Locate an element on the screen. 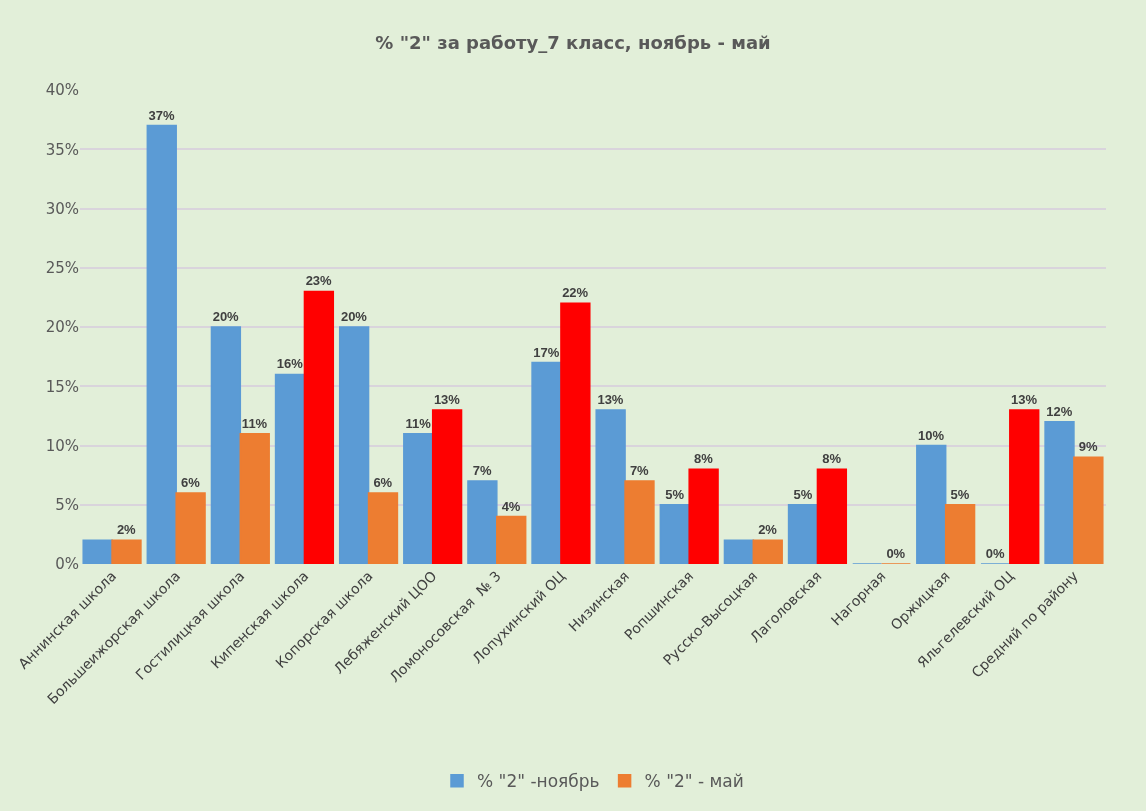 The height and width of the screenshot is (811, 1146). chart-title: % "2" за работу_7 класс, ноябрь - май is located at coordinates (573, 43).